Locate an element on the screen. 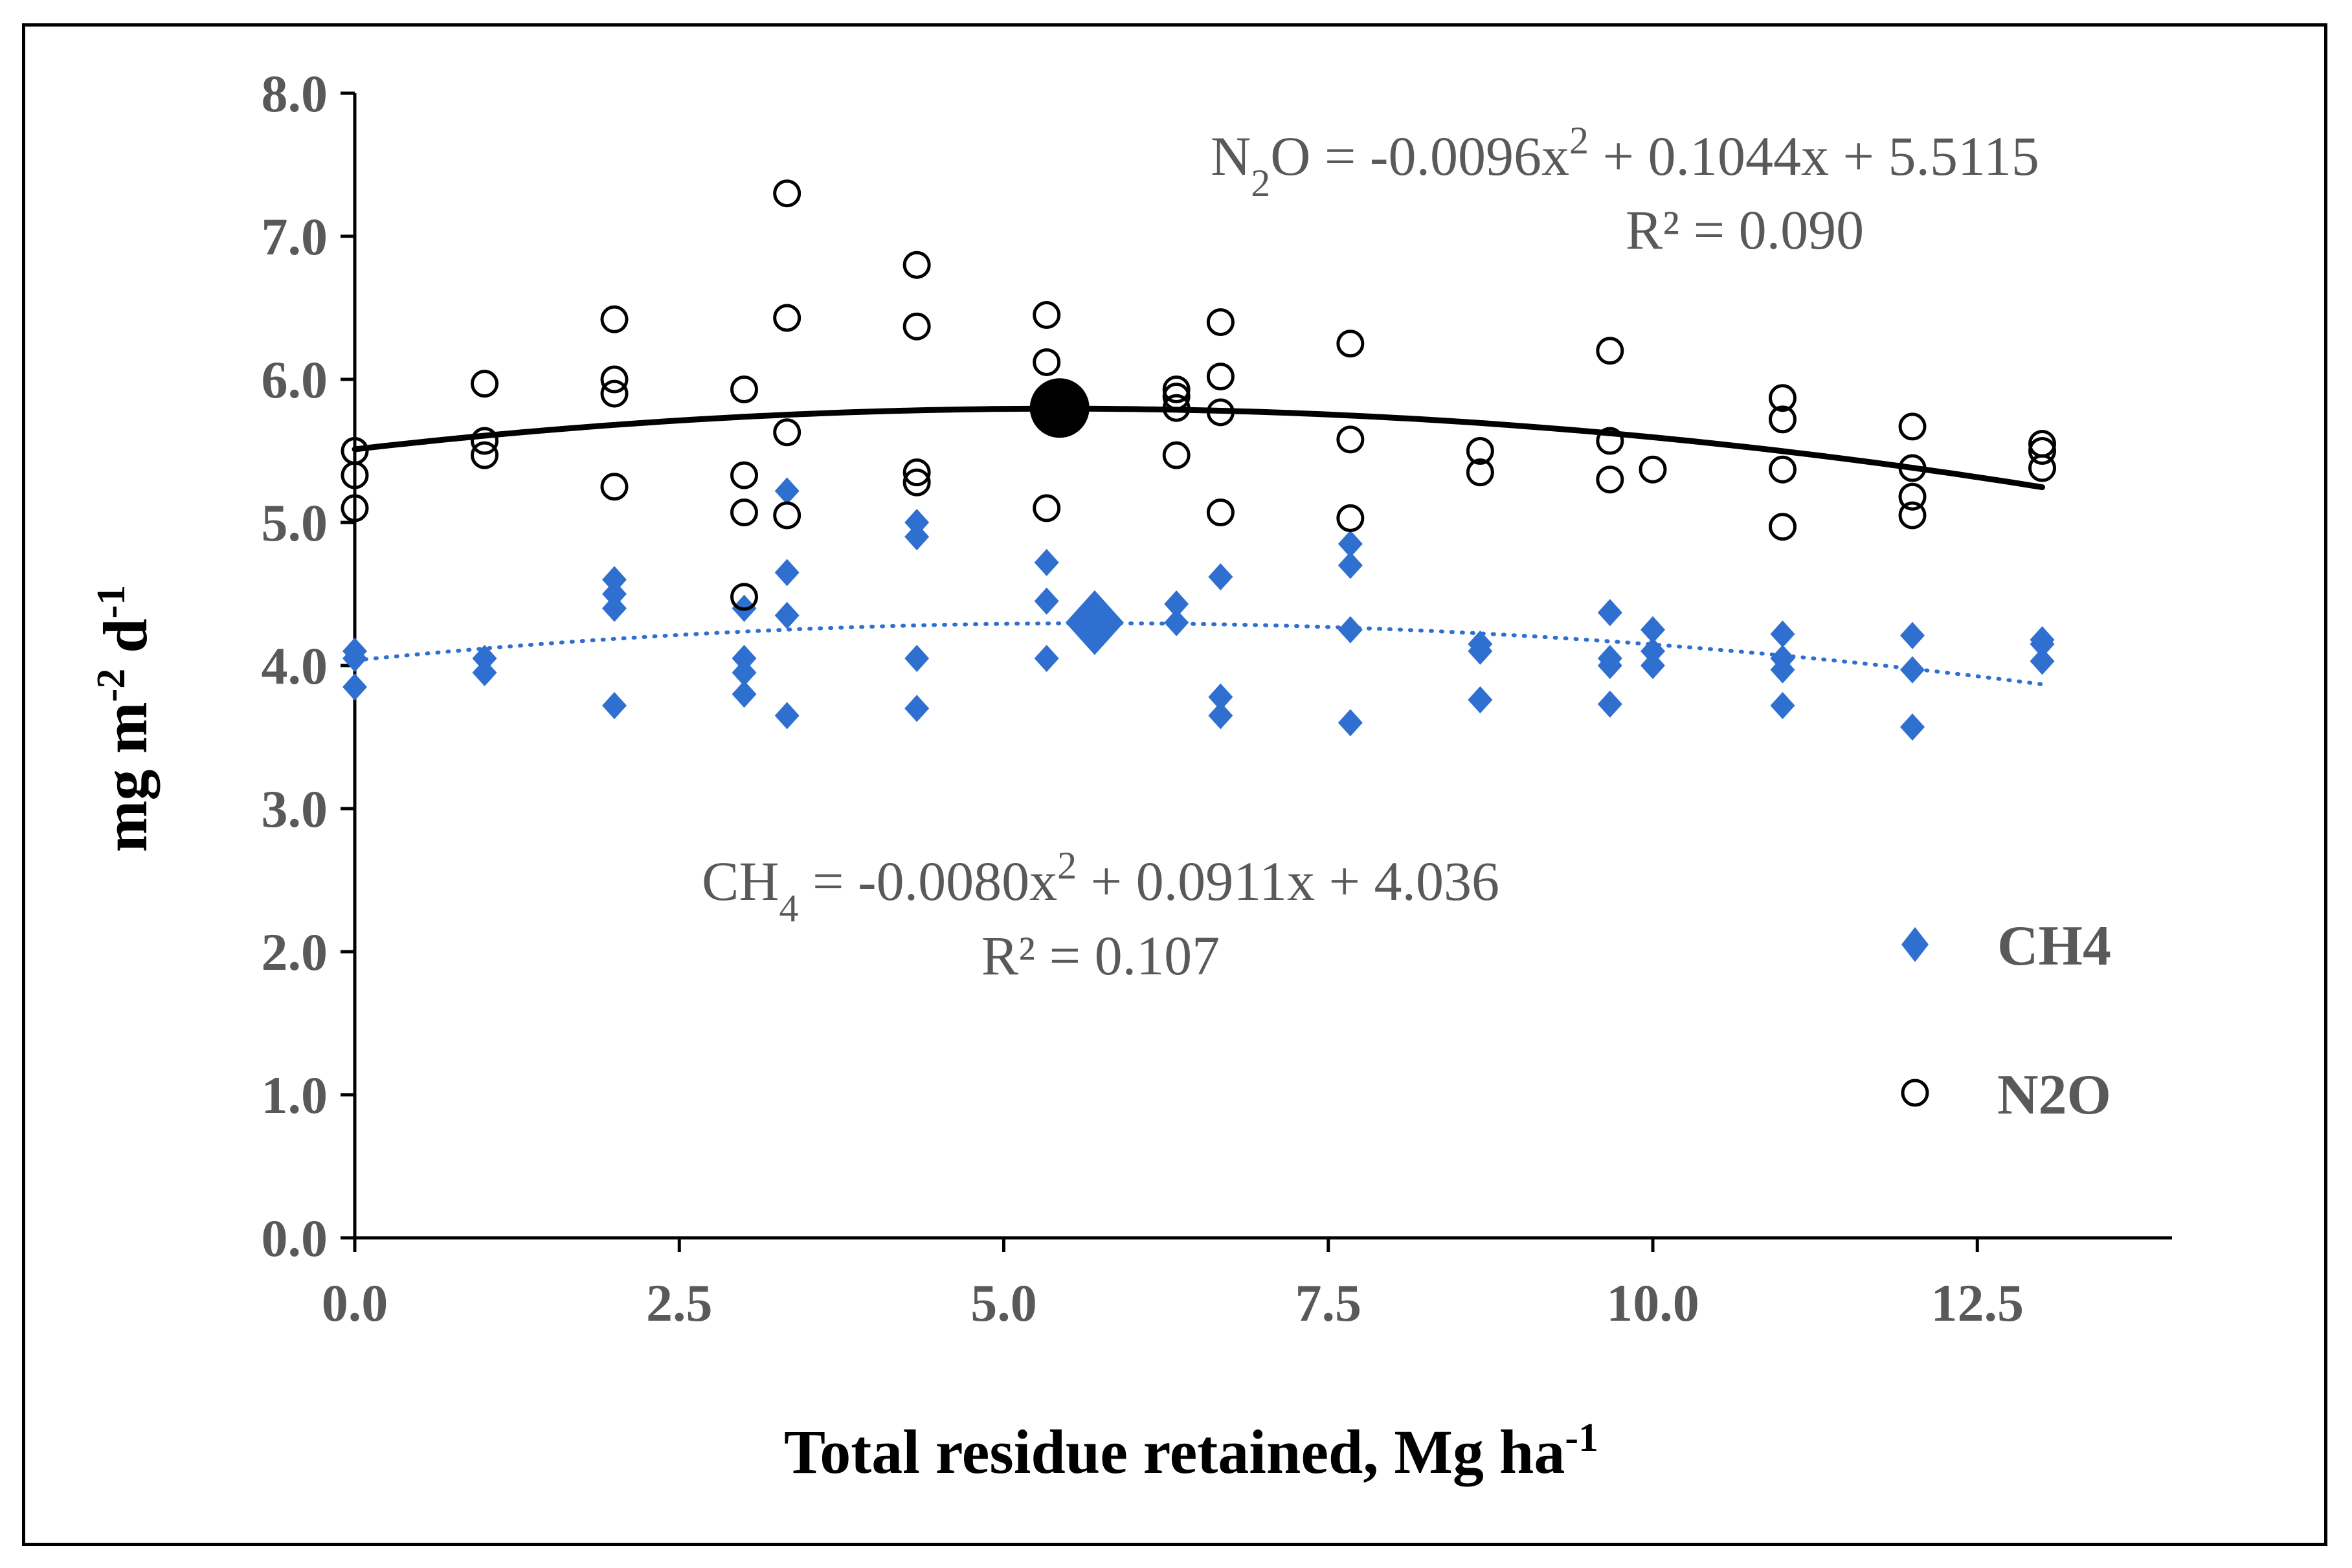  n2o-trendline is located at coordinates (1199, 448).